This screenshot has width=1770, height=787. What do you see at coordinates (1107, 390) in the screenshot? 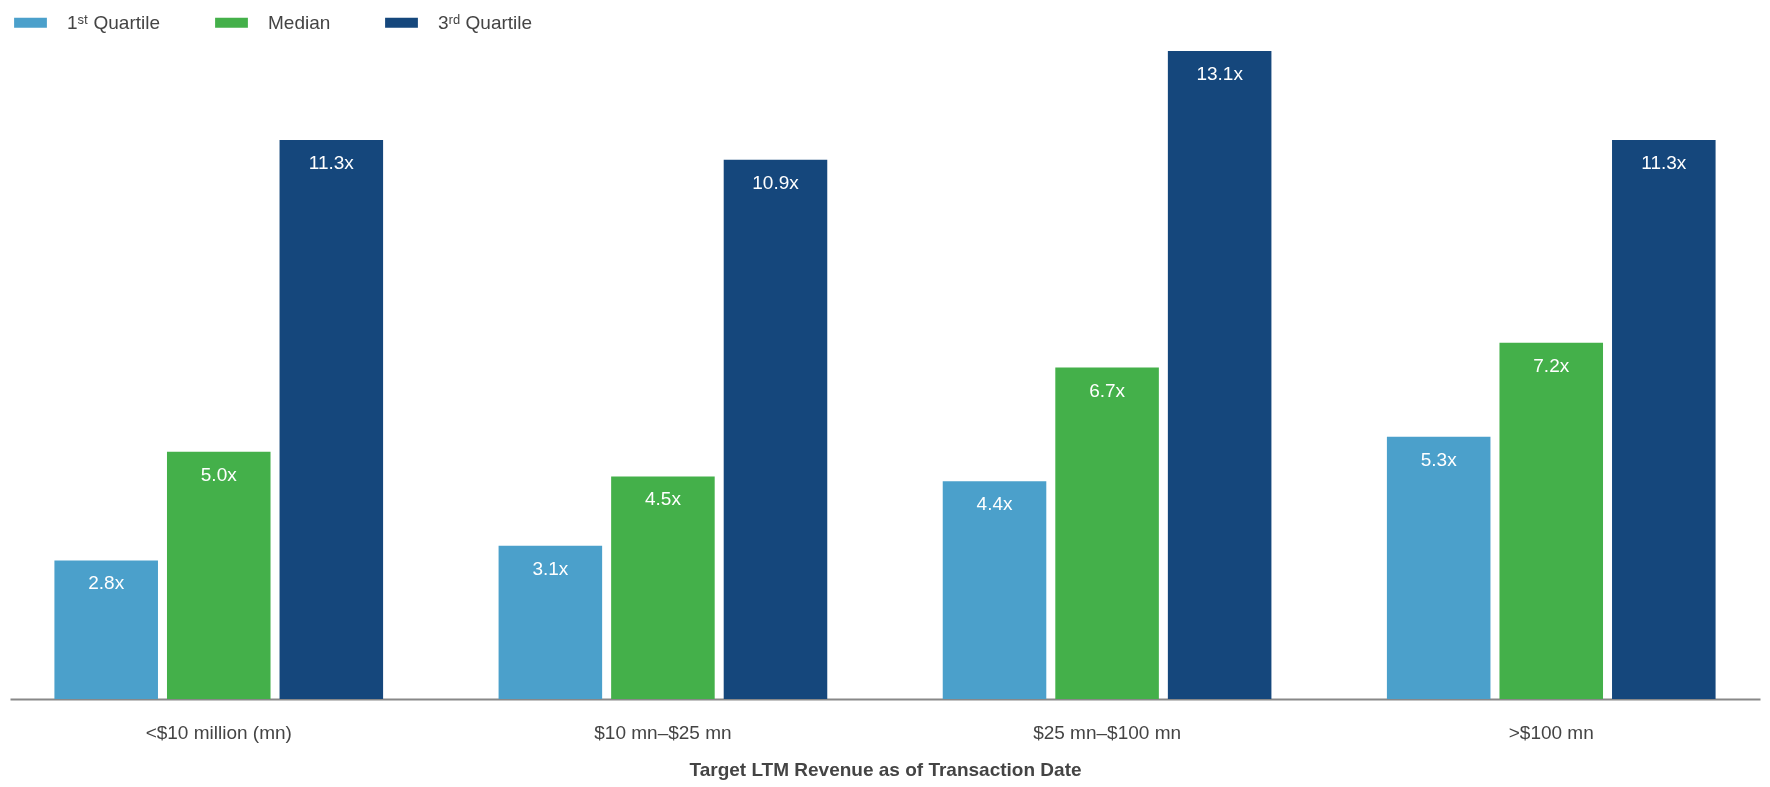
I see `data-label: 6.7x` at bounding box center [1107, 390].